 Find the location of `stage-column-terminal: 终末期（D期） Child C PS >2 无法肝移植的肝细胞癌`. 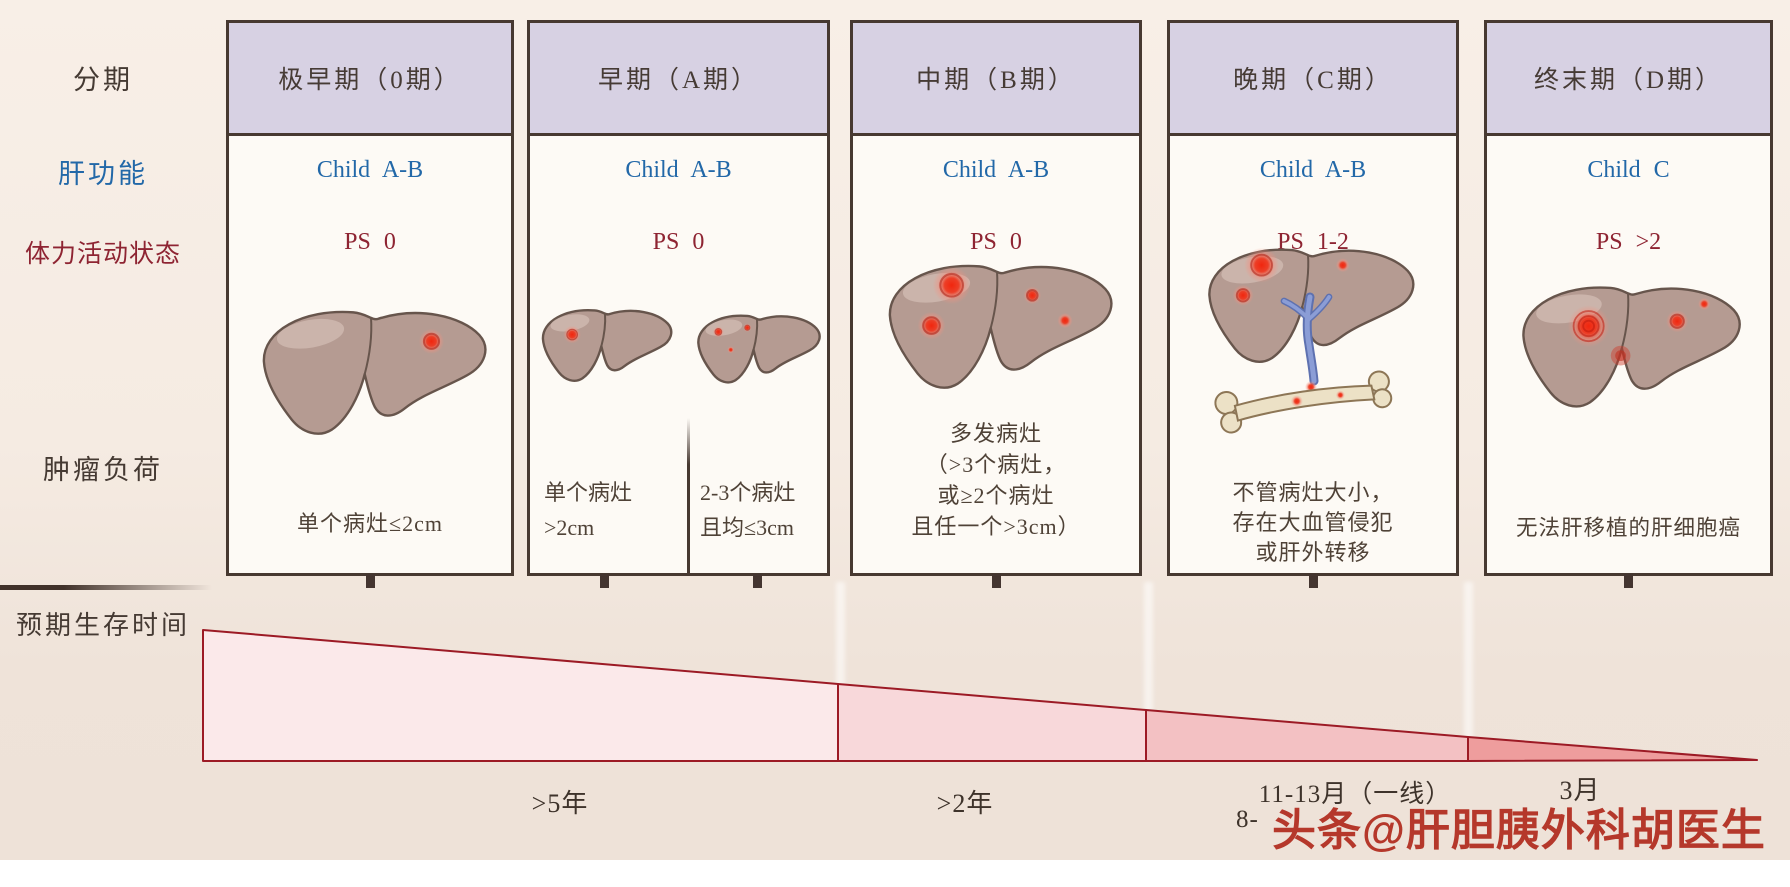

stage-column-terminal: 终末期（D期） Child C PS >2 无法肝移植的肝细胞癌 is located at coordinates (1628, 298).